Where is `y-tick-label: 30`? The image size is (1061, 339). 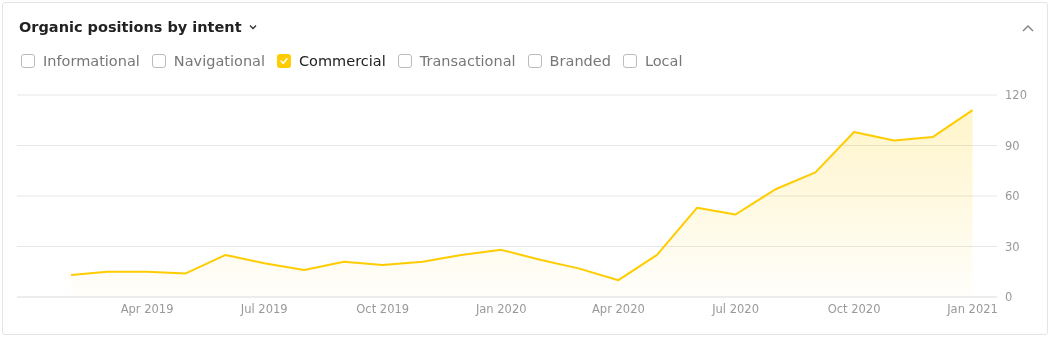 y-tick-label: 30 is located at coordinates (1012, 246).